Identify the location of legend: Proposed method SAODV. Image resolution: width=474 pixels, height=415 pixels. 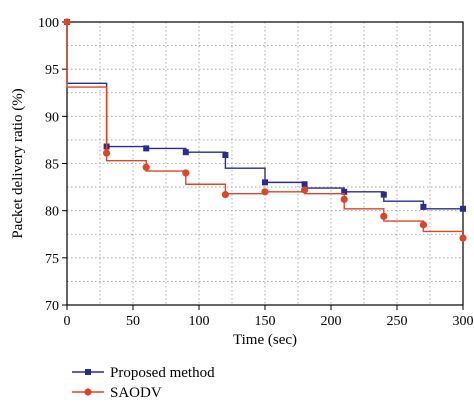
(143, 383).